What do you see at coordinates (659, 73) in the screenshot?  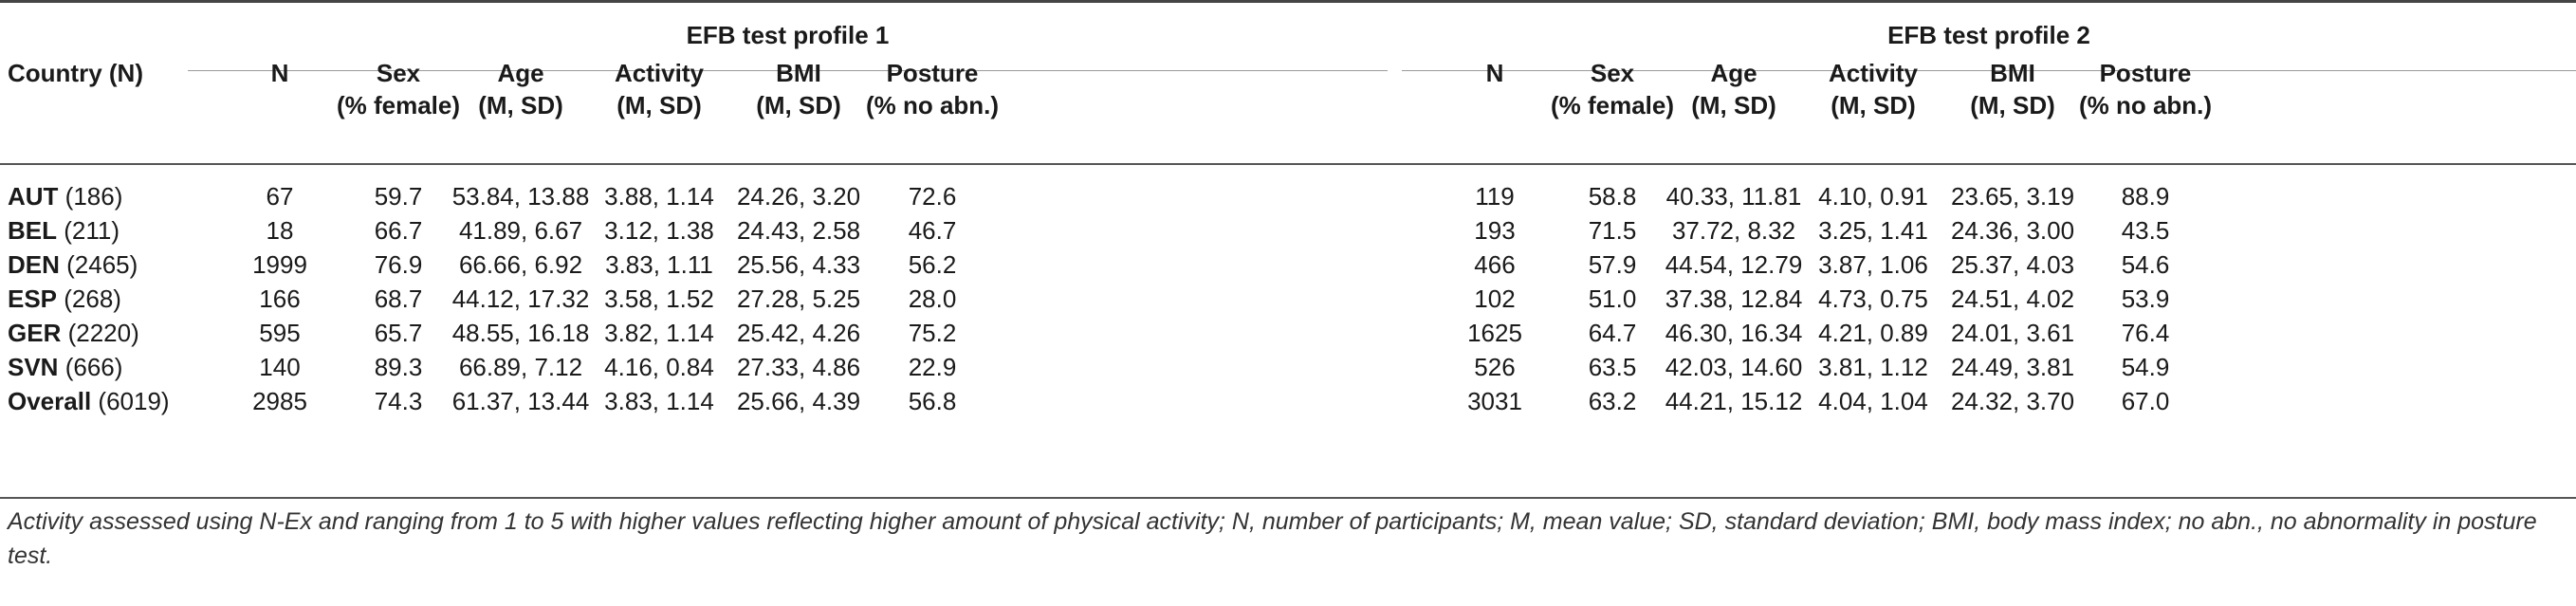 I see `column-header-activity-profile-1: Activity` at bounding box center [659, 73].